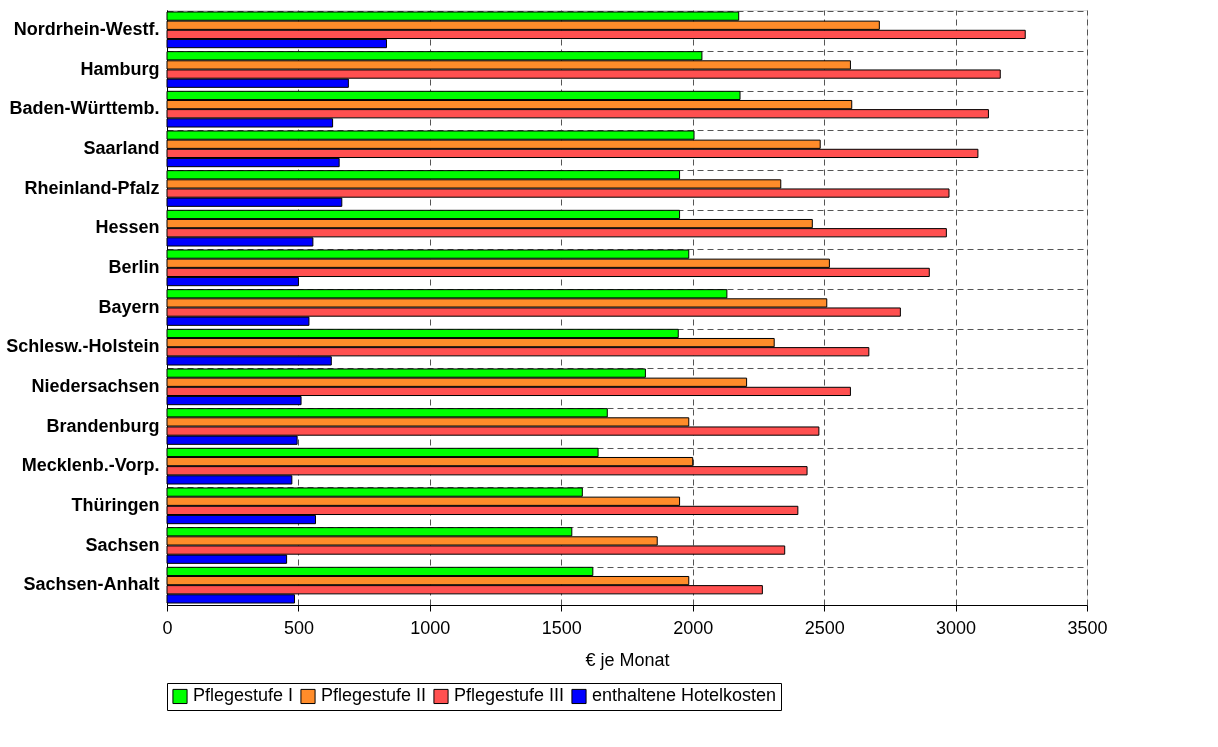 The image size is (1218, 747). What do you see at coordinates (956, 627) in the screenshot?
I see `x-tick-label: 3000` at bounding box center [956, 627].